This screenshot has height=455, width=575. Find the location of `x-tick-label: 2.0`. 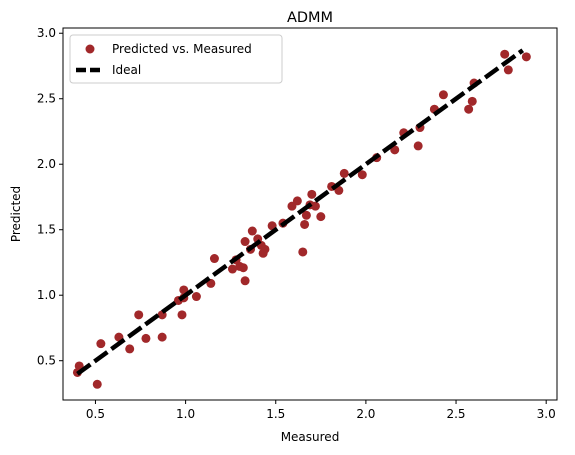

x-tick-label: 2.0 is located at coordinates (365, 414).